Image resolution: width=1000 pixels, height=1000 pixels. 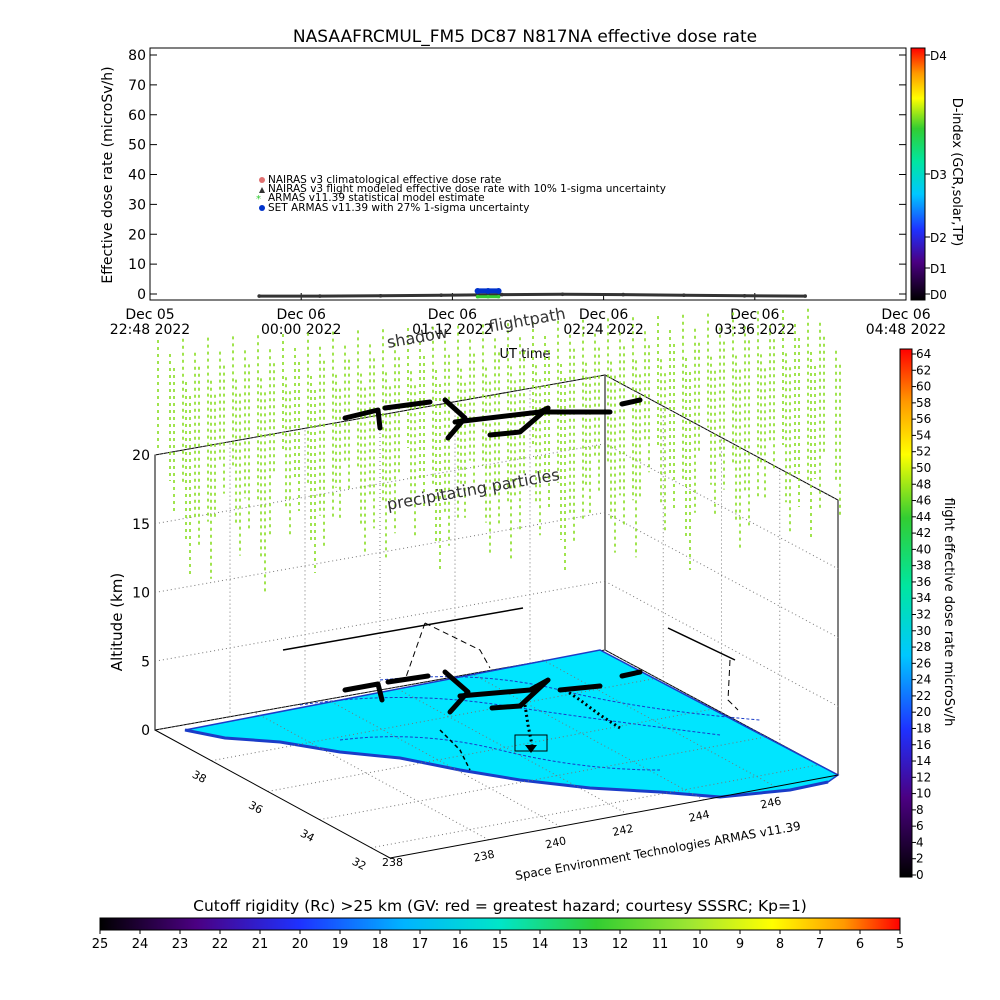 I want to click on ground-marker-triangle, so click(x=531, y=749).